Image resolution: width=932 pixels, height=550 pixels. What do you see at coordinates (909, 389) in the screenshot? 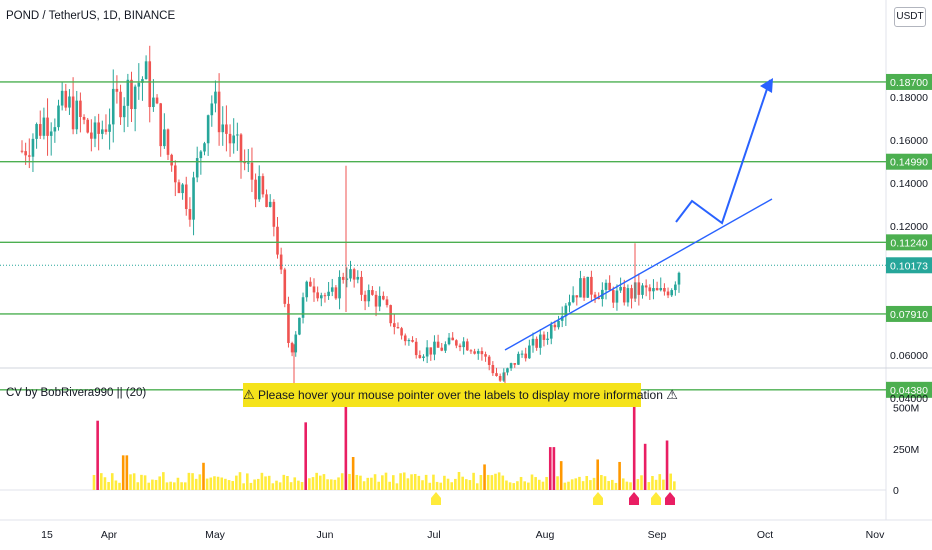
I see `level-badge` at bounding box center [909, 389].